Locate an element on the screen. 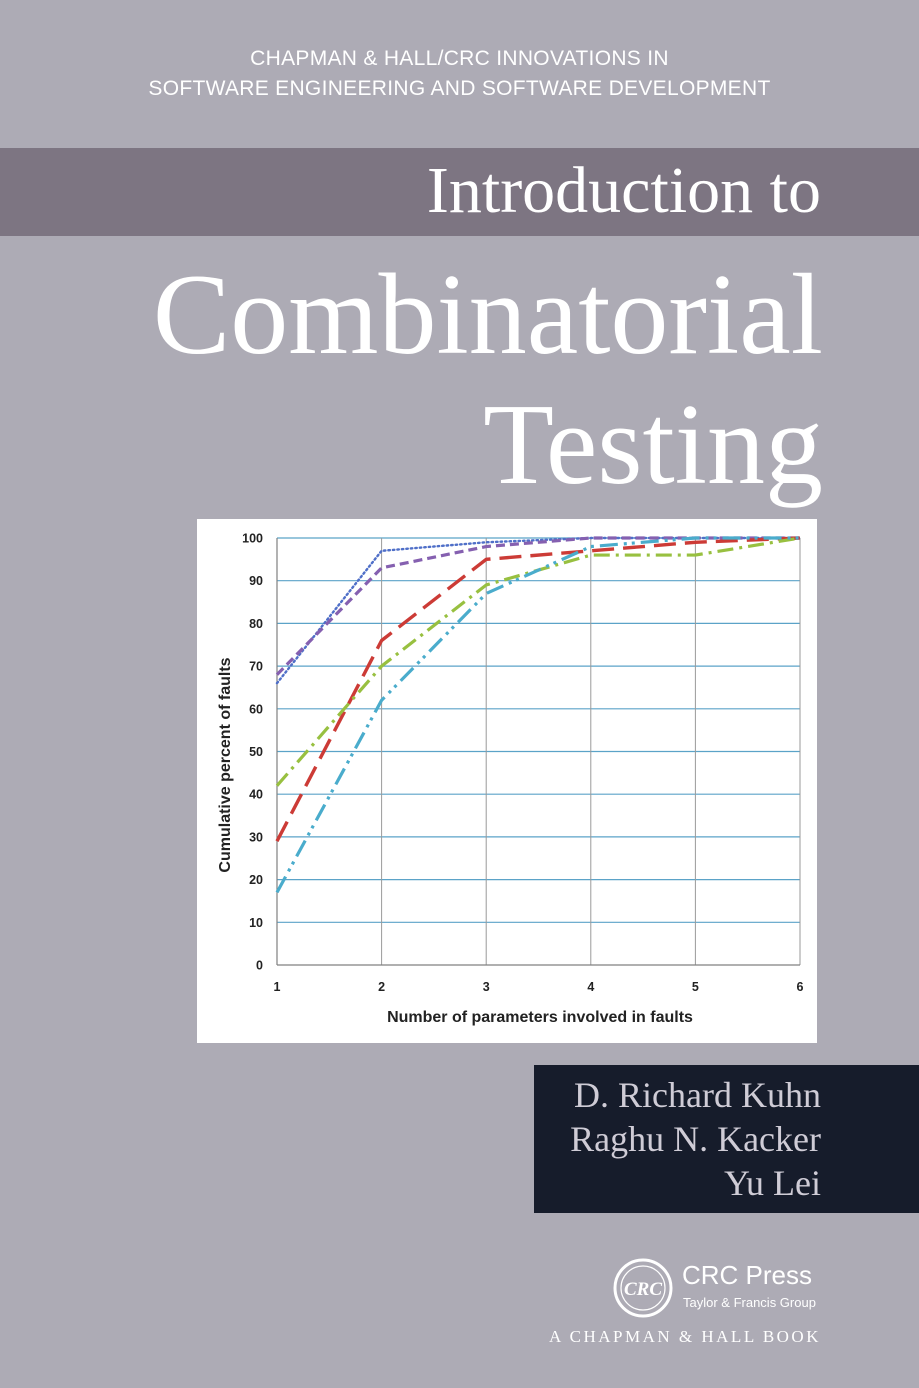 The width and height of the screenshot is (919, 1388). chart-y-tick-label: 0 is located at coordinates (259, 966).